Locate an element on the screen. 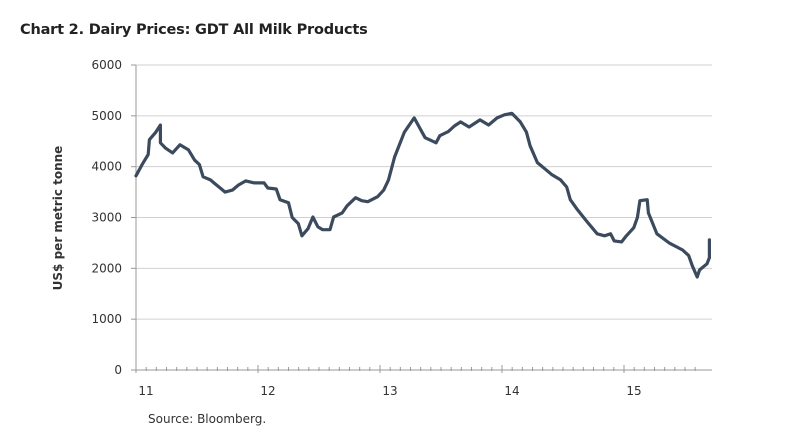 This screenshot has height=445, width=800. y-tick-label: 6000 is located at coordinates (106, 65).